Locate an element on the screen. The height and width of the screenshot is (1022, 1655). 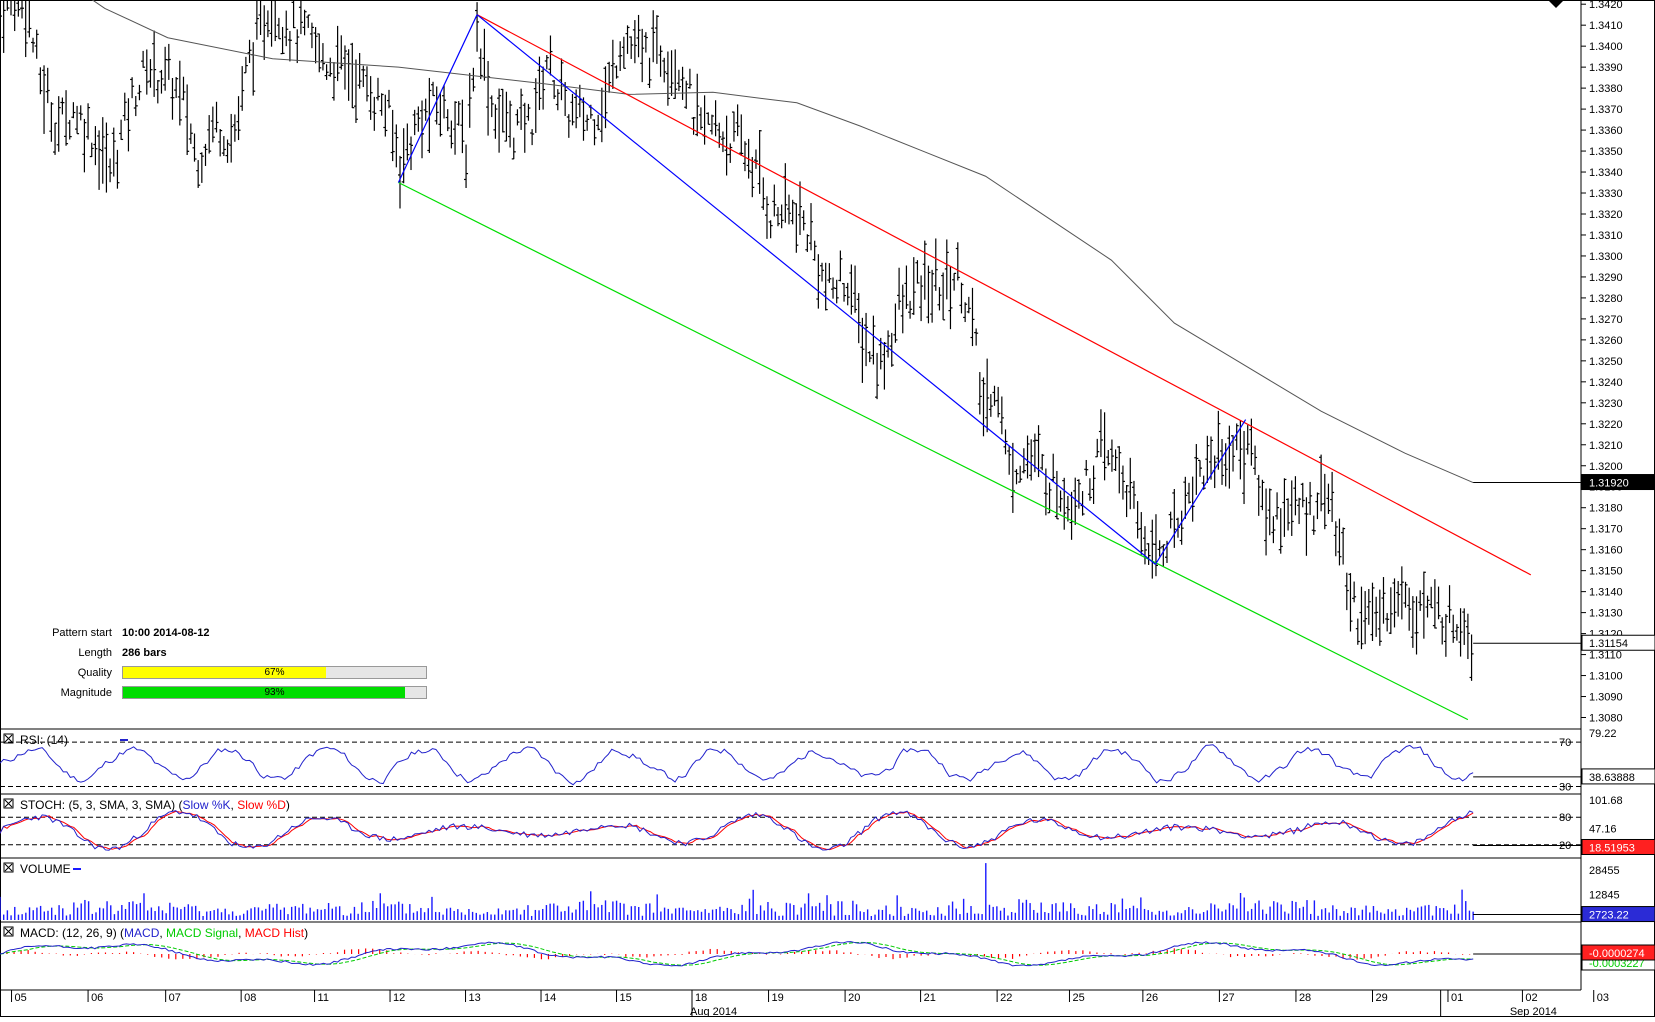
price-tick-label: 1.3330 is located at coordinates (1606, 194).